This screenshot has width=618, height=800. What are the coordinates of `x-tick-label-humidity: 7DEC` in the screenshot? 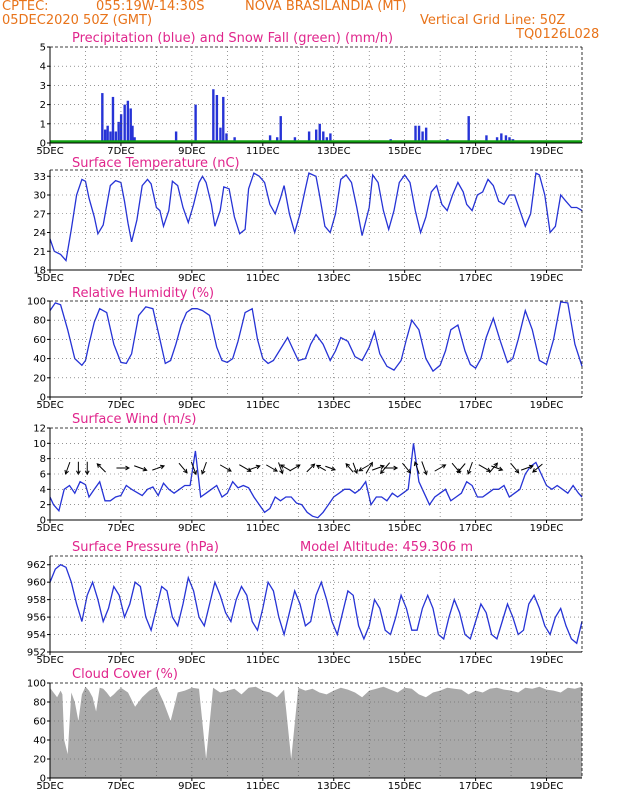 It's located at (120, 405).